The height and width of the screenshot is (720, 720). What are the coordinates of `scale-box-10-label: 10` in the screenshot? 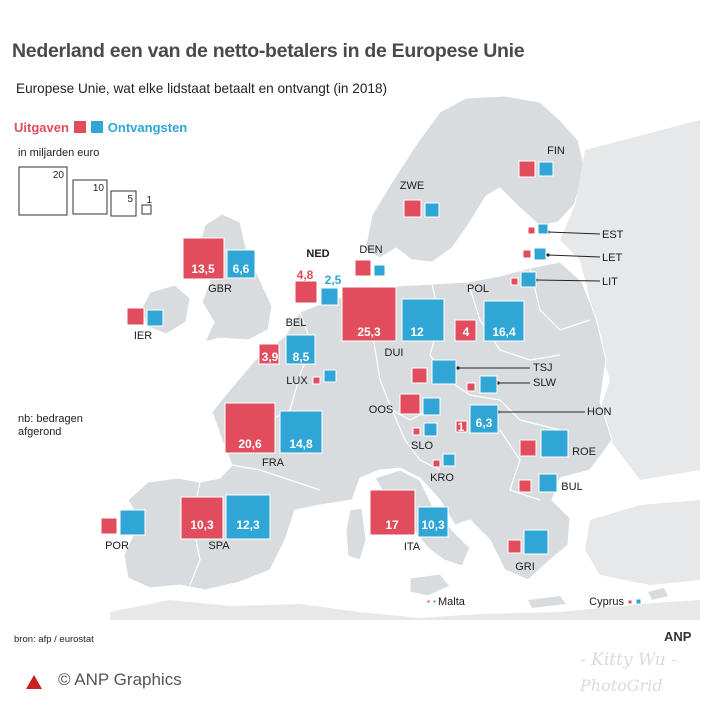 It's located at (99, 188).